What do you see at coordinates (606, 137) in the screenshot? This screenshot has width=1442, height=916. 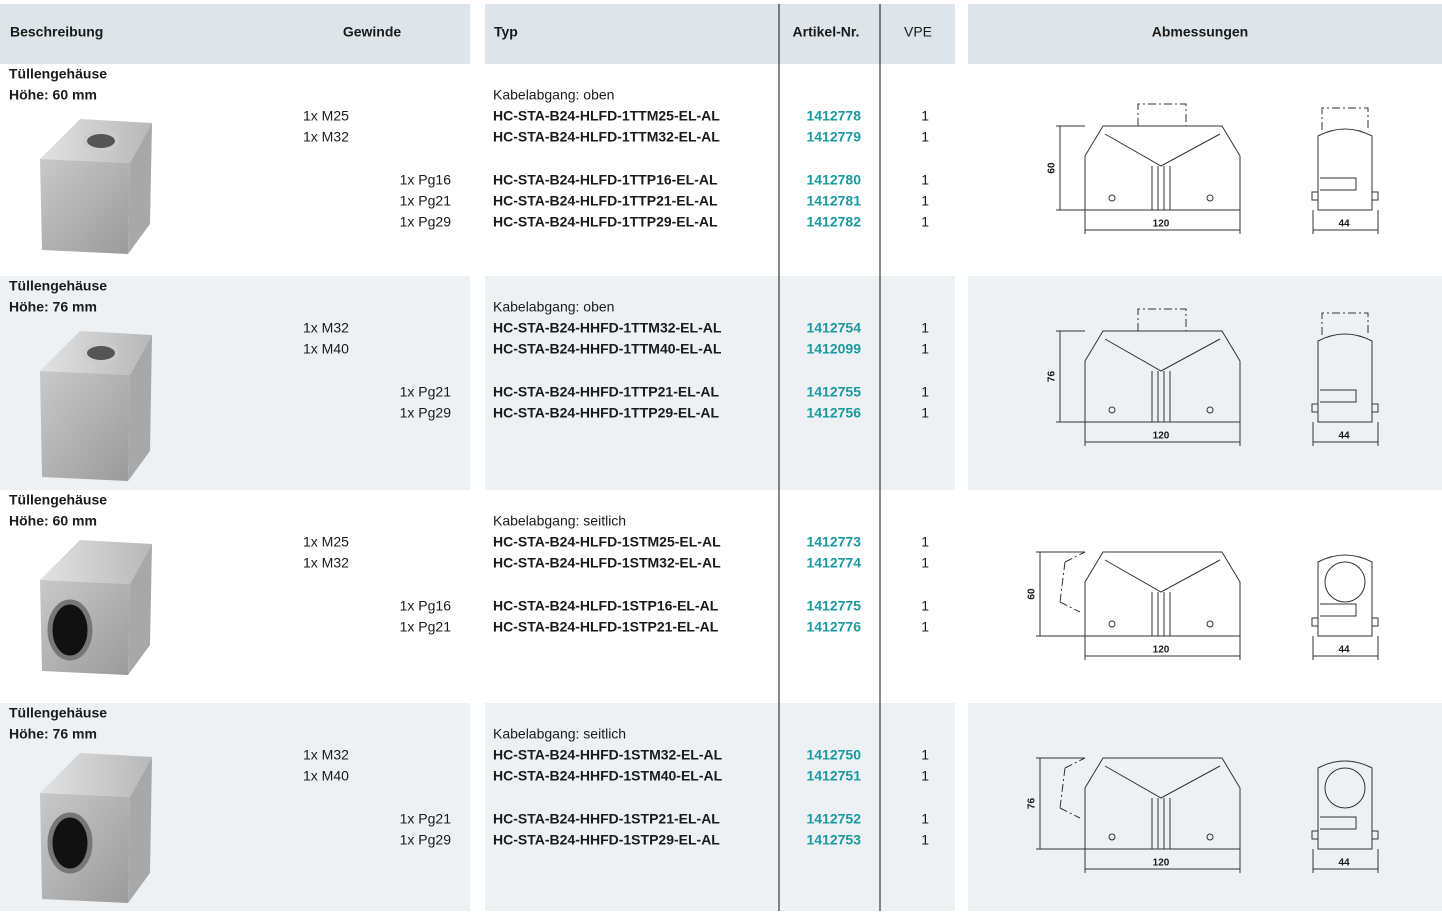 I see `type: HC-STA-B24-HLFD-1TTM32-EL-AL` at bounding box center [606, 137].